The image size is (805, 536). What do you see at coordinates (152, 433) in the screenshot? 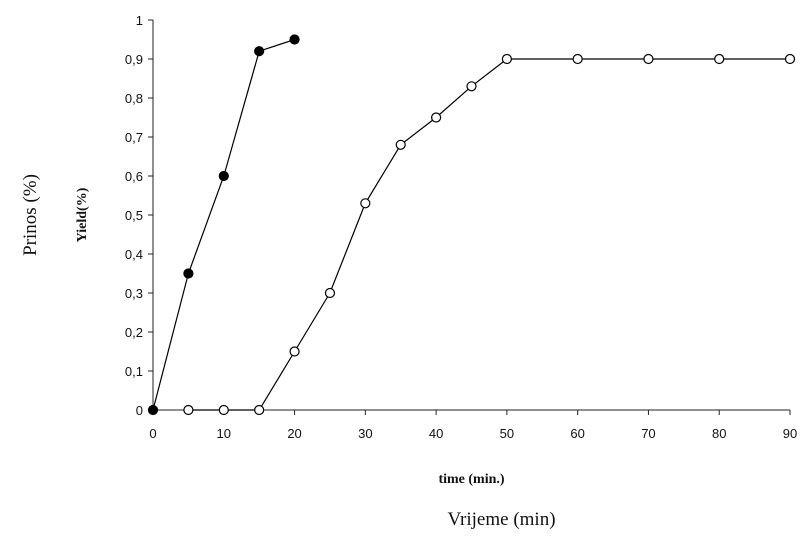
I see `x-tick-label: 0` at bounding box center [152, 433].